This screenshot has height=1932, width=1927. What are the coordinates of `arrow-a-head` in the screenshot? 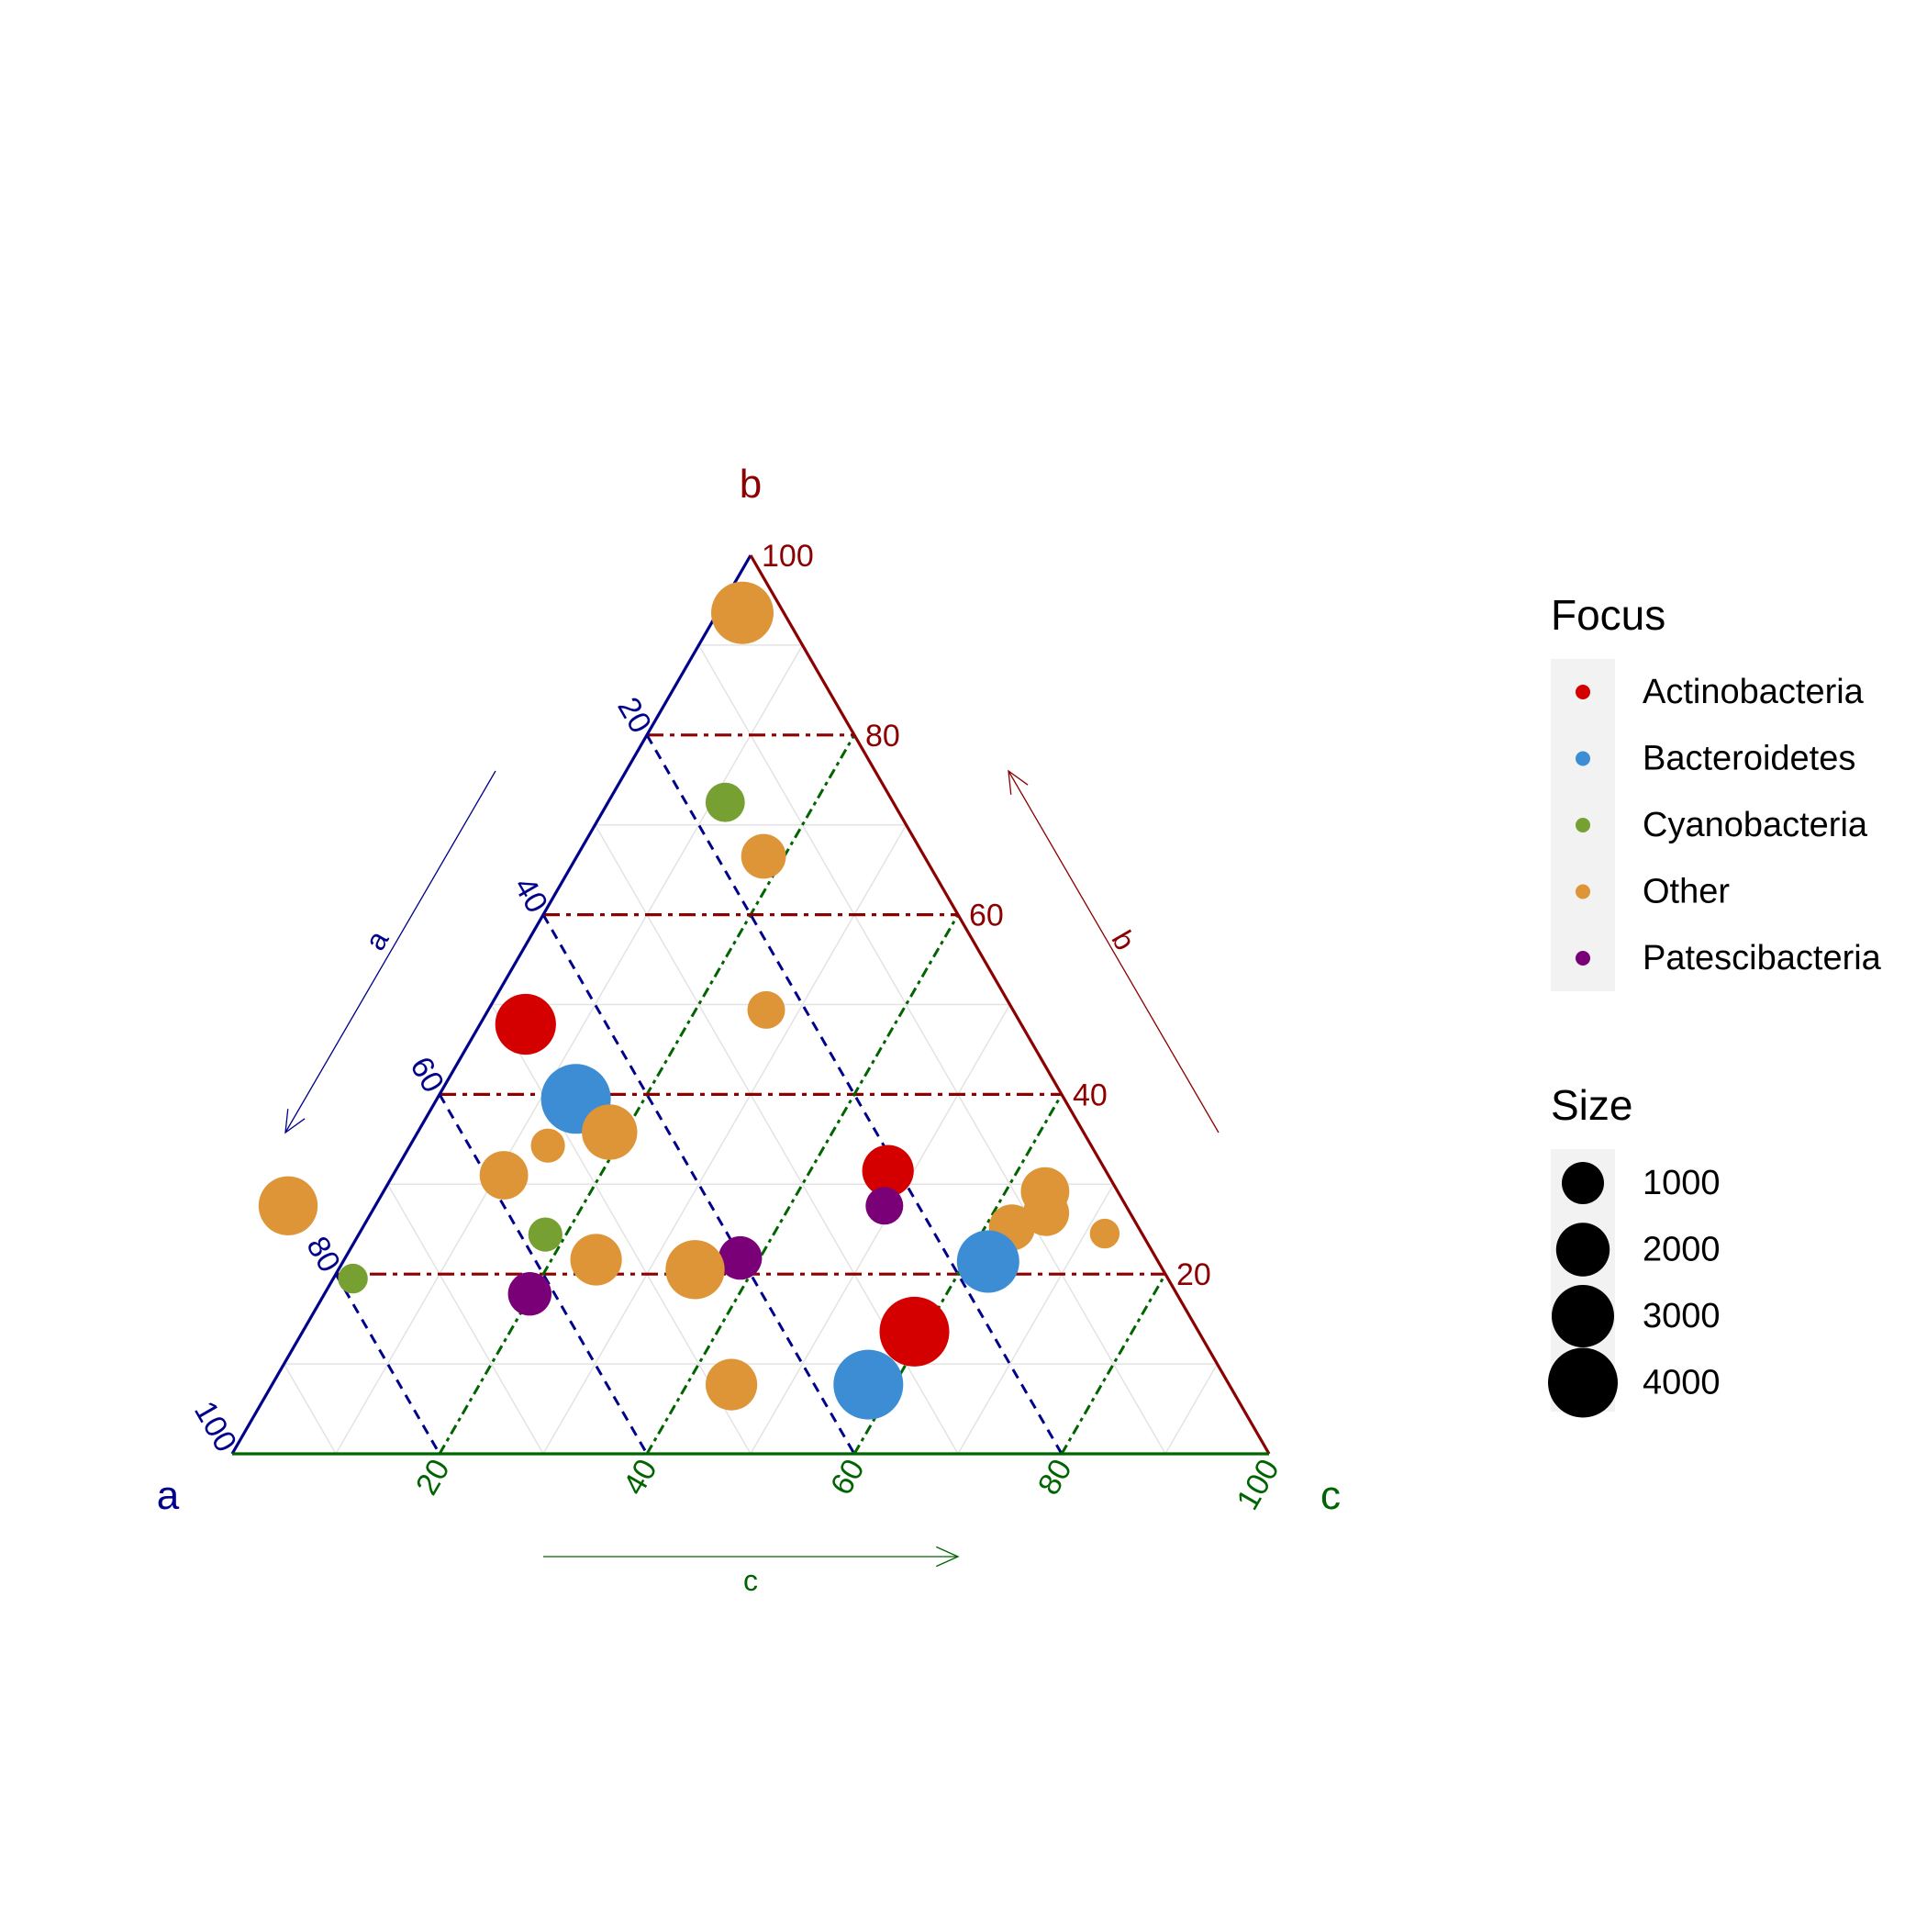 It's located at (295, 1121).